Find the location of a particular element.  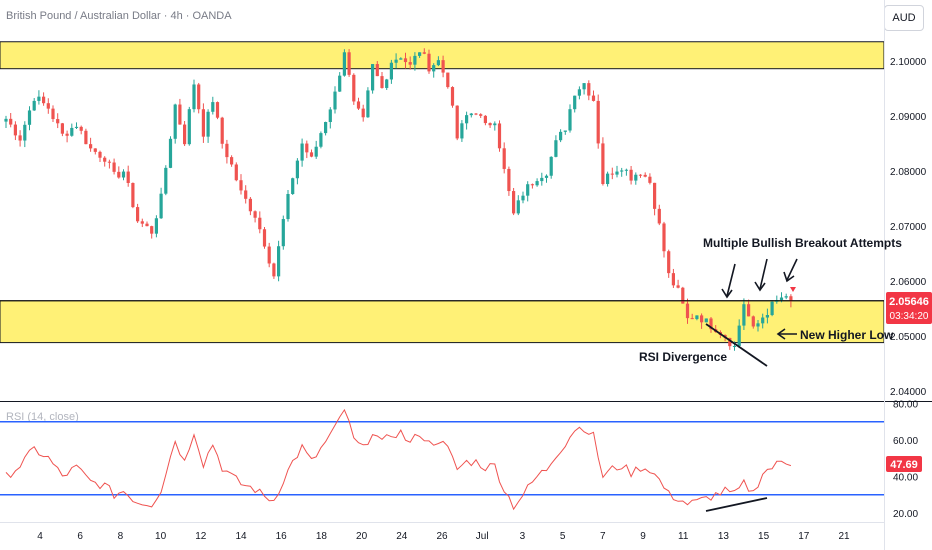

time-tick-label: 14 is located at coordinates (241, 536).